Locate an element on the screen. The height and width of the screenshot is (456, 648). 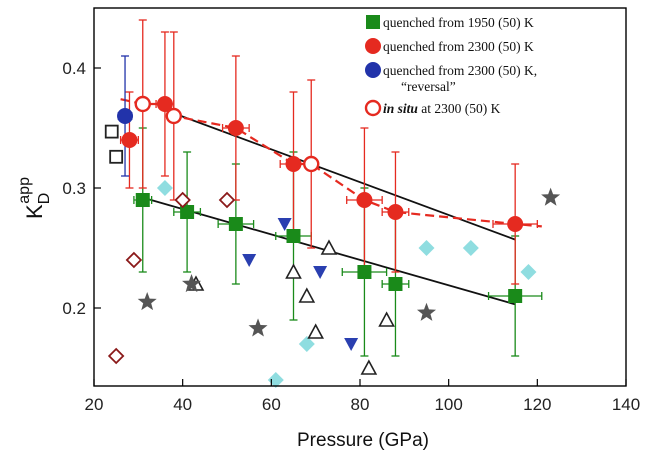
y-tick-label: 0.4 is located at coordinates (74, 68).